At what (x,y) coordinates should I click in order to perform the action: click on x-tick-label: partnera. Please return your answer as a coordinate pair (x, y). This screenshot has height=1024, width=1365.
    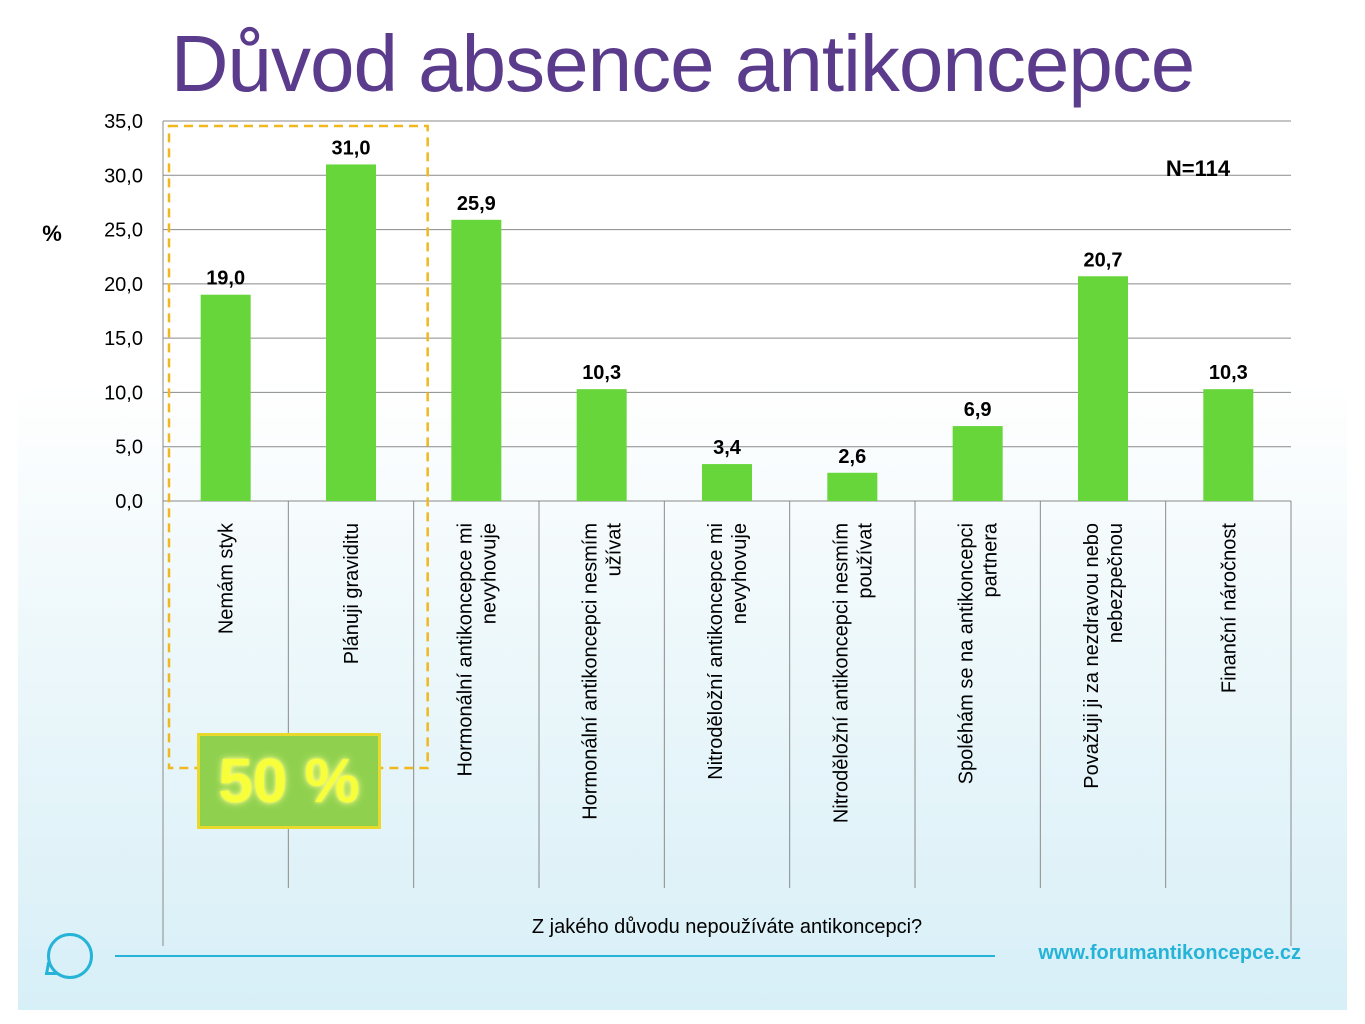
    Looking at the image, I should click on (991, 559).